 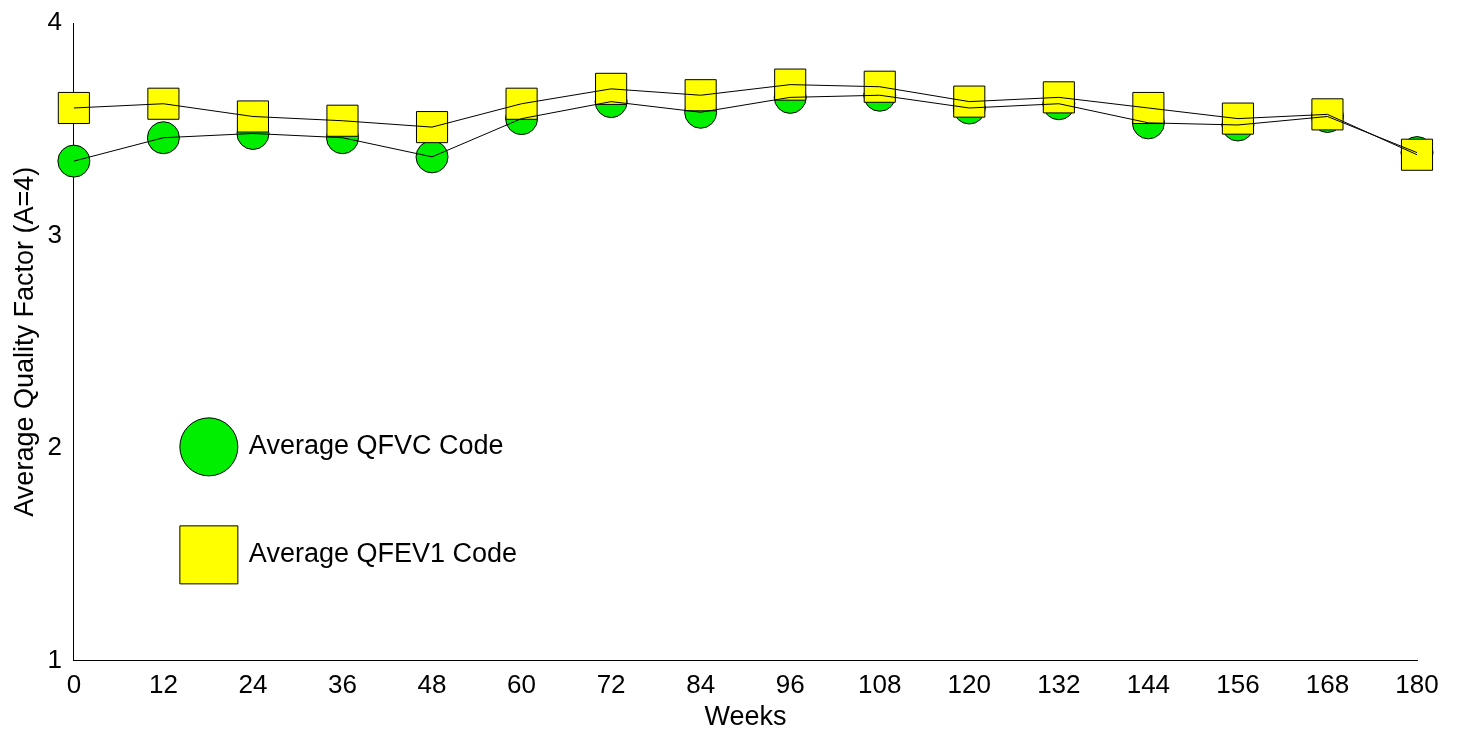 I want to click on x-tick-label: 12, so click(x=163, y=684).